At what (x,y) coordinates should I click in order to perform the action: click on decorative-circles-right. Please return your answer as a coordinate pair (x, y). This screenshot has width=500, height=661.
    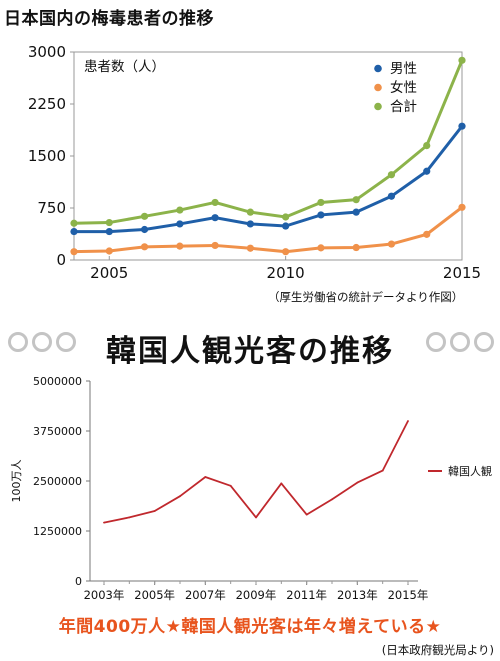
    Looking at the image, I should click on (460, 342).